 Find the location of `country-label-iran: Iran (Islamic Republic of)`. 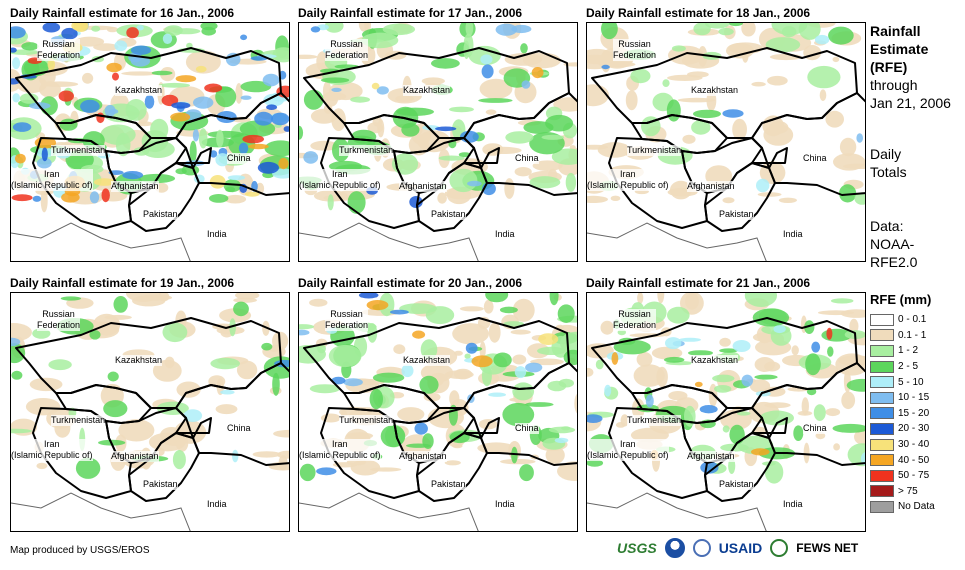

country-label-iran: Iran (Islamic Republic of) is located at coordinates (52, 180).